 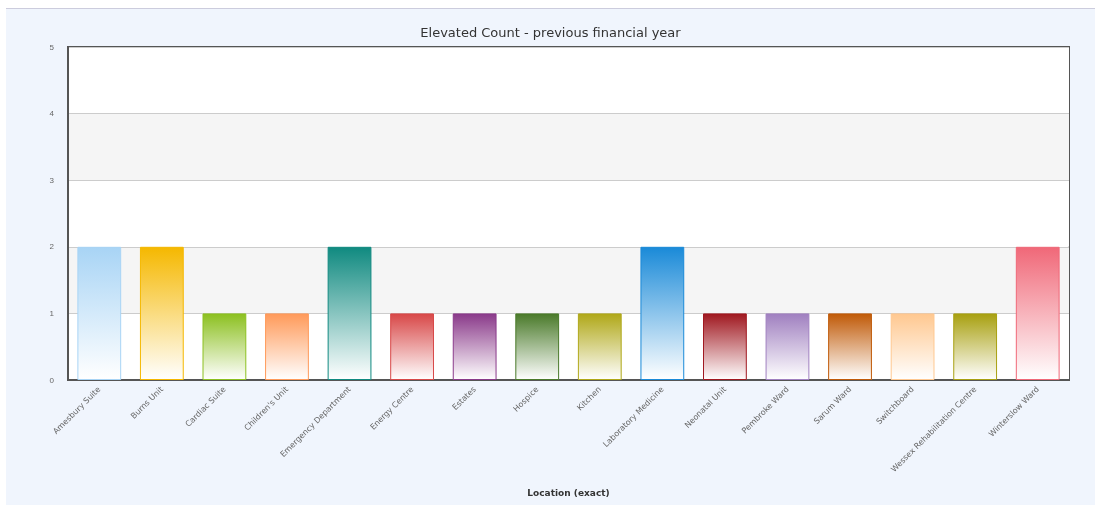 What do you see at coordinates (52, 47) in the screenshot?
I see `y-tick-label: 5` at bounding box center [52, 47].